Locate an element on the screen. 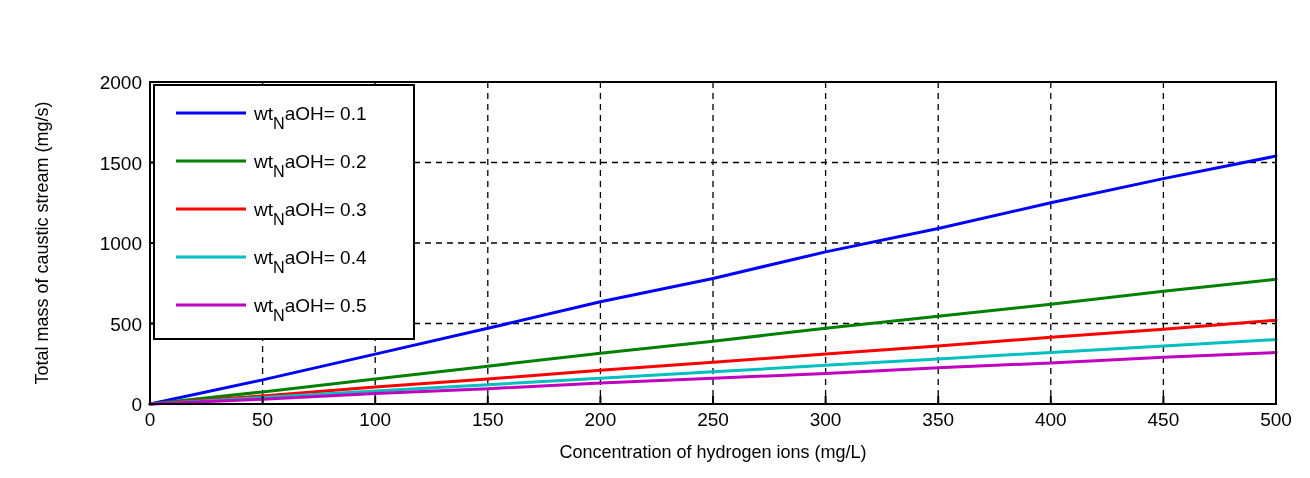 This screenshot has height=478, width=1310. x-tick-label: 400 is located at coordinates (1050, 419).